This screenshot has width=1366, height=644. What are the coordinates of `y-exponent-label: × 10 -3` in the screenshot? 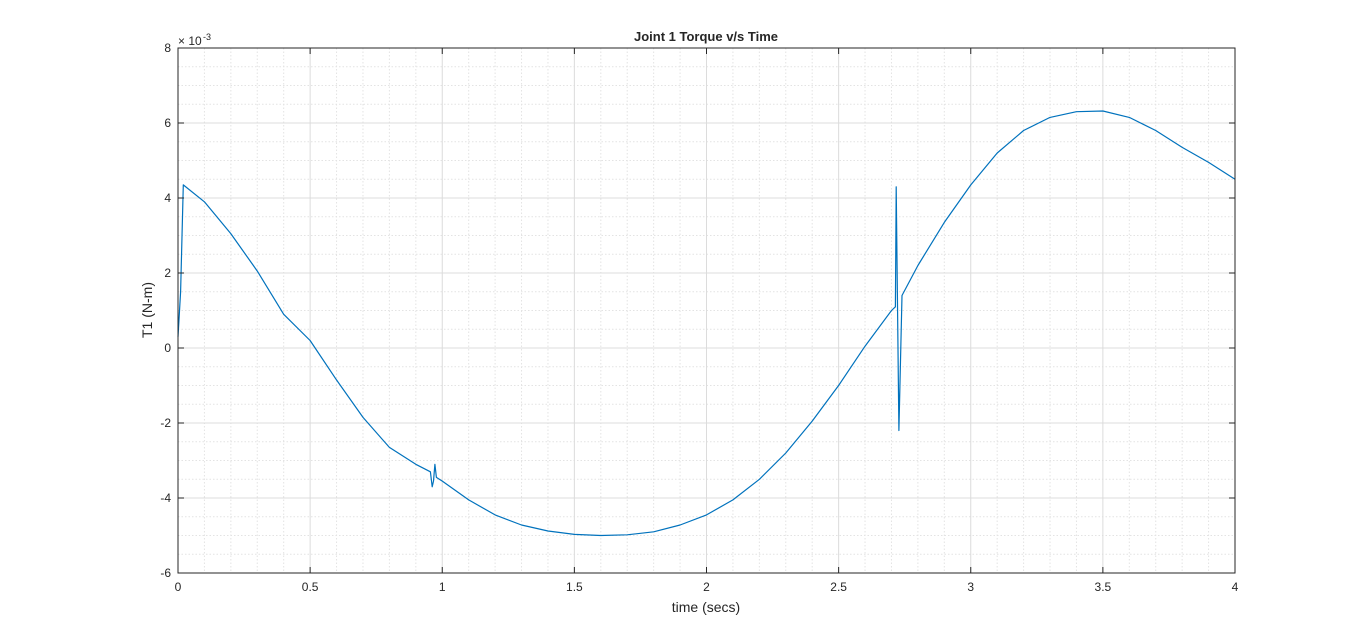 It's located at (194, 40).